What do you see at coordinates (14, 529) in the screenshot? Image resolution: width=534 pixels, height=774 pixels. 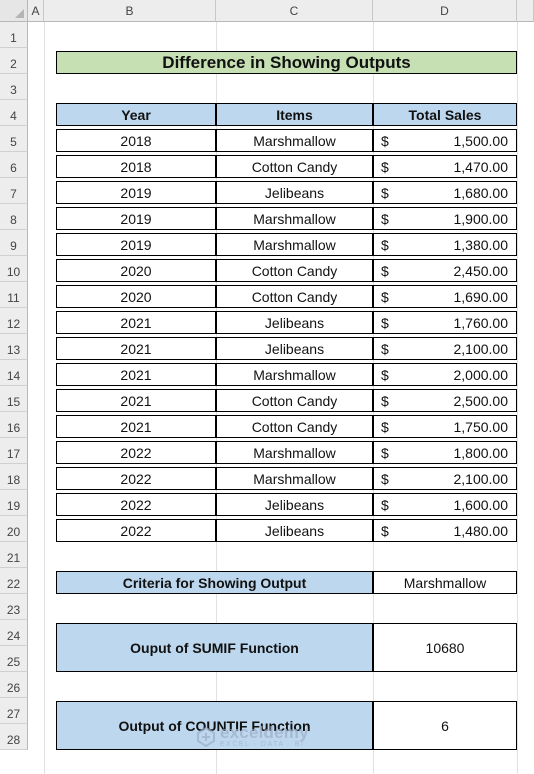 I see `row-header-20: 20` at bounding box center [14, 529].